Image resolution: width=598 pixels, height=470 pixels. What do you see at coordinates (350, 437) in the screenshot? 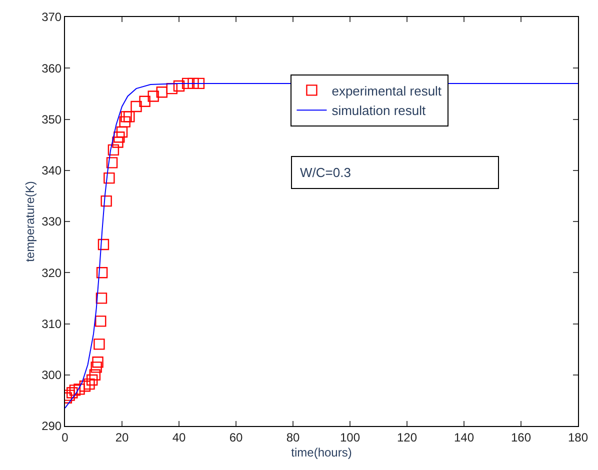
I see `x-tick-label: 100` at bounding box center [350, 437].